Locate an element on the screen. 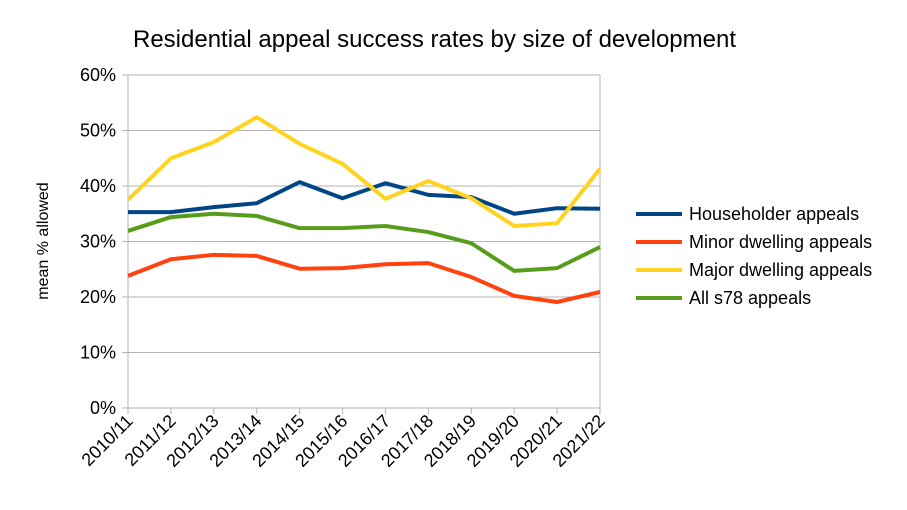  legend-entry: All s78 appeals is located at coordinates (750, 298).